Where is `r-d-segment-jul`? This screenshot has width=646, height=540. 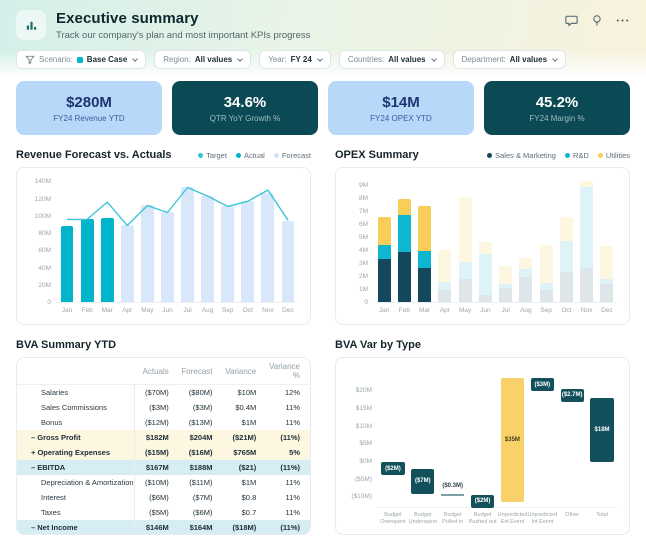 r-d-segment-jul is located at coordinates (506, 286).